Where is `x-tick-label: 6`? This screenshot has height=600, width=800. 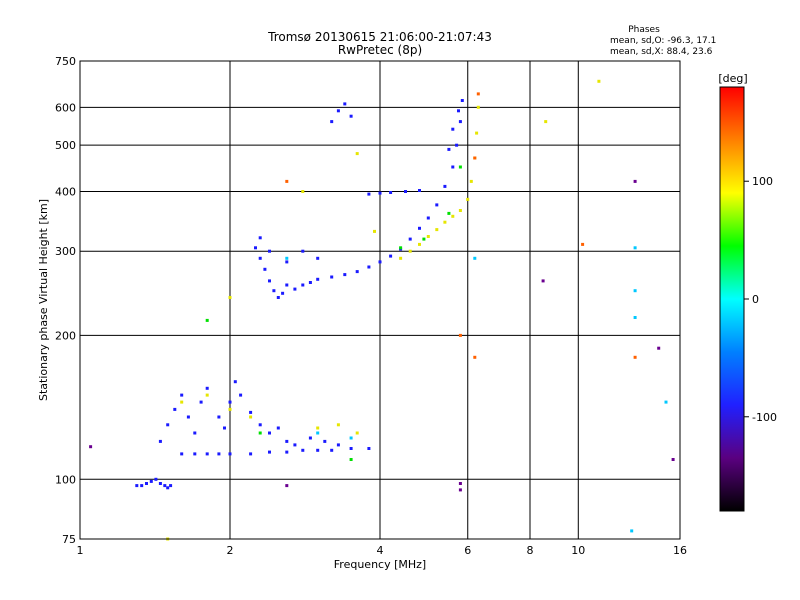 x-tick-label: 6 is located at coordinates (467, 550).